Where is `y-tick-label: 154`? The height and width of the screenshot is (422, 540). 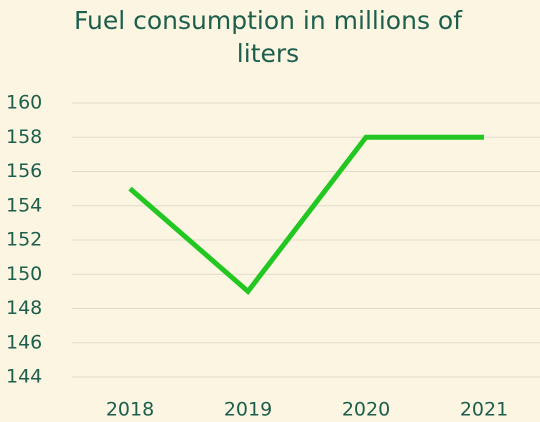
y-tick-label: 154 is located at coordinates (24, 205).